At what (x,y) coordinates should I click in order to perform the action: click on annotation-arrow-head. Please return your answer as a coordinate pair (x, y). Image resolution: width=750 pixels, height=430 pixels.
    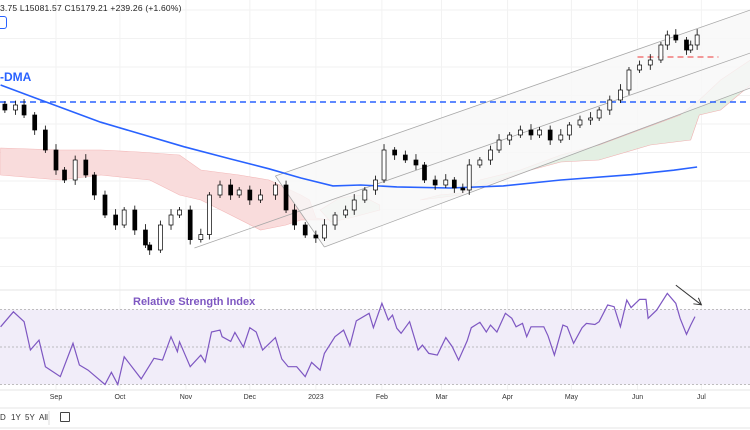
    Looking at the image, I should click on (698, 301).